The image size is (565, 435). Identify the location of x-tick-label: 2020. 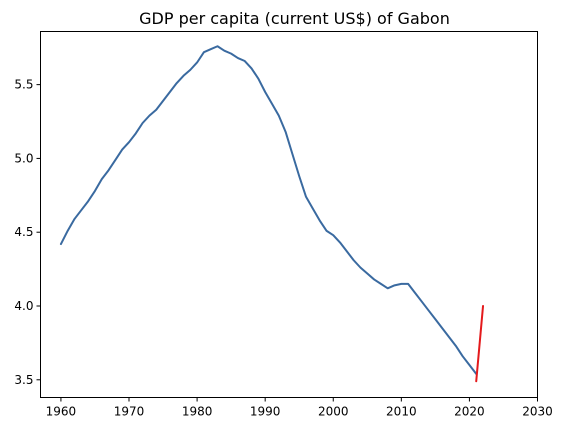
(469, 412).